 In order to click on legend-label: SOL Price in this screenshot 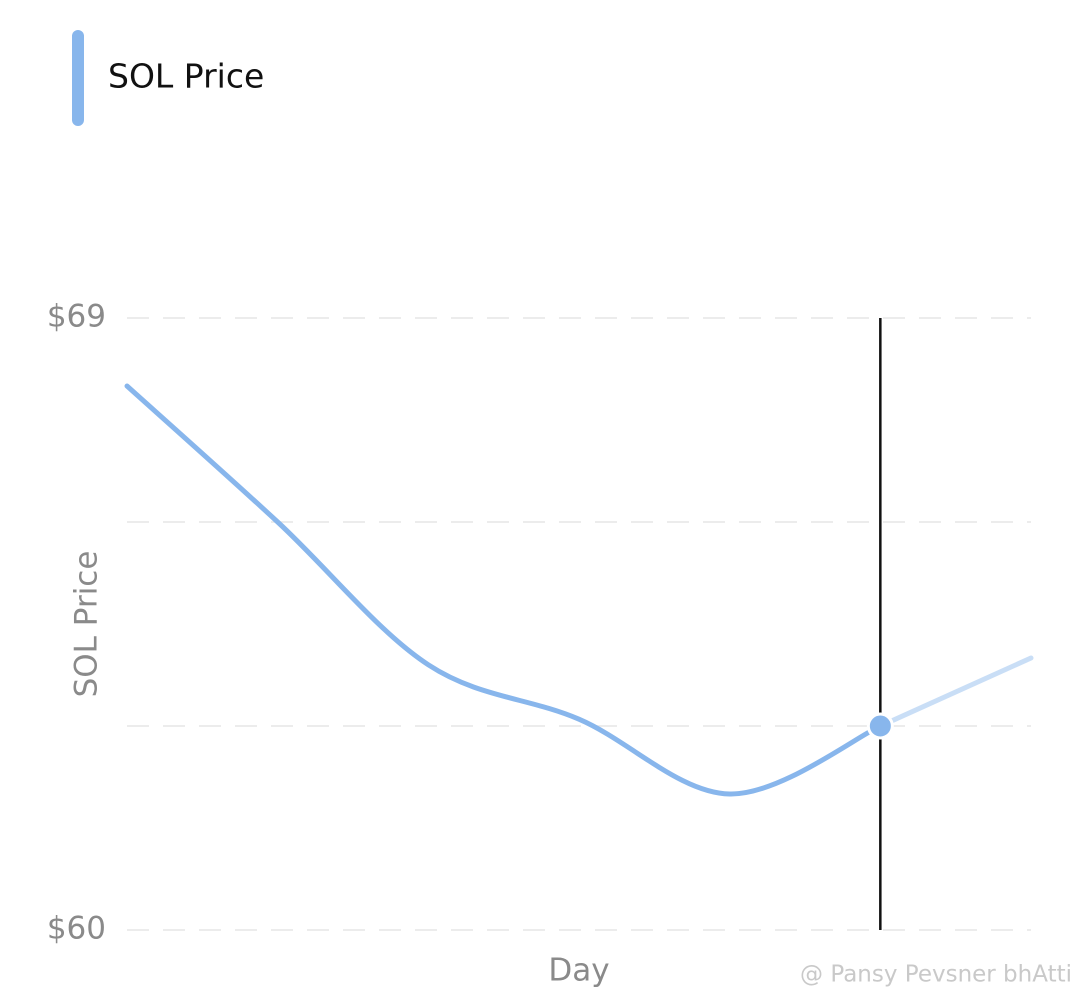, I will do `click(186, 76)`.